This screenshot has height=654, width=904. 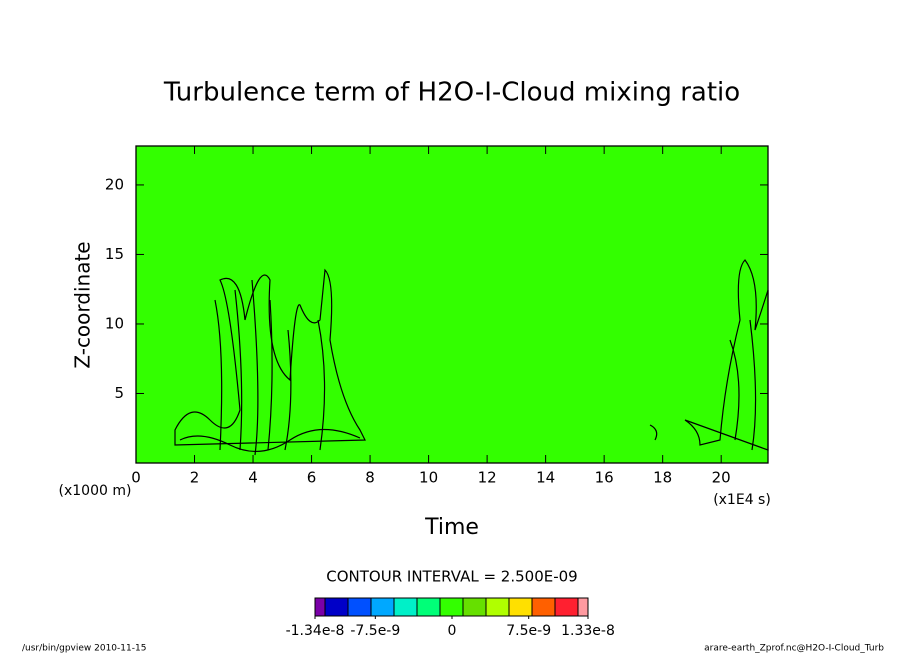 What do you see at coordinates (428, 478) in the screenshot?
I see `x-tick-label: 10` at bounding box center [428, 478].